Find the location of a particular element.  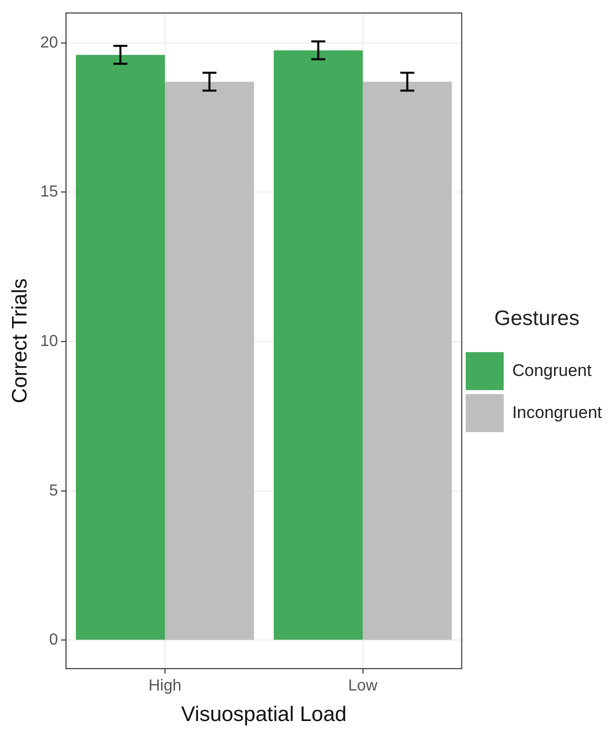

y-tick-label: 10 is located at coordinates (49, 341).